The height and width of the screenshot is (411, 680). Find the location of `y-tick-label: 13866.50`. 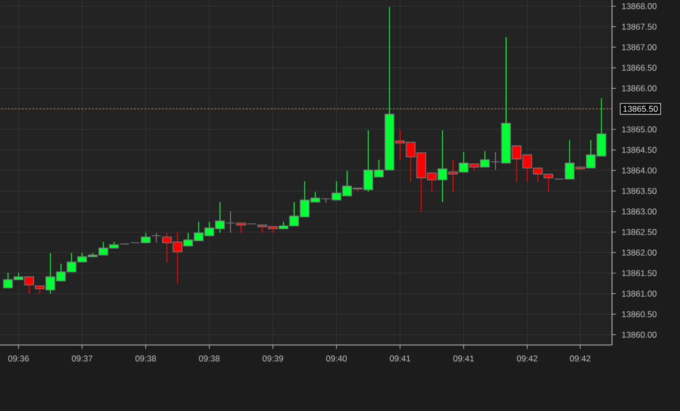

y-tick-label: 13866.50 is located at coordinates (639, 67).